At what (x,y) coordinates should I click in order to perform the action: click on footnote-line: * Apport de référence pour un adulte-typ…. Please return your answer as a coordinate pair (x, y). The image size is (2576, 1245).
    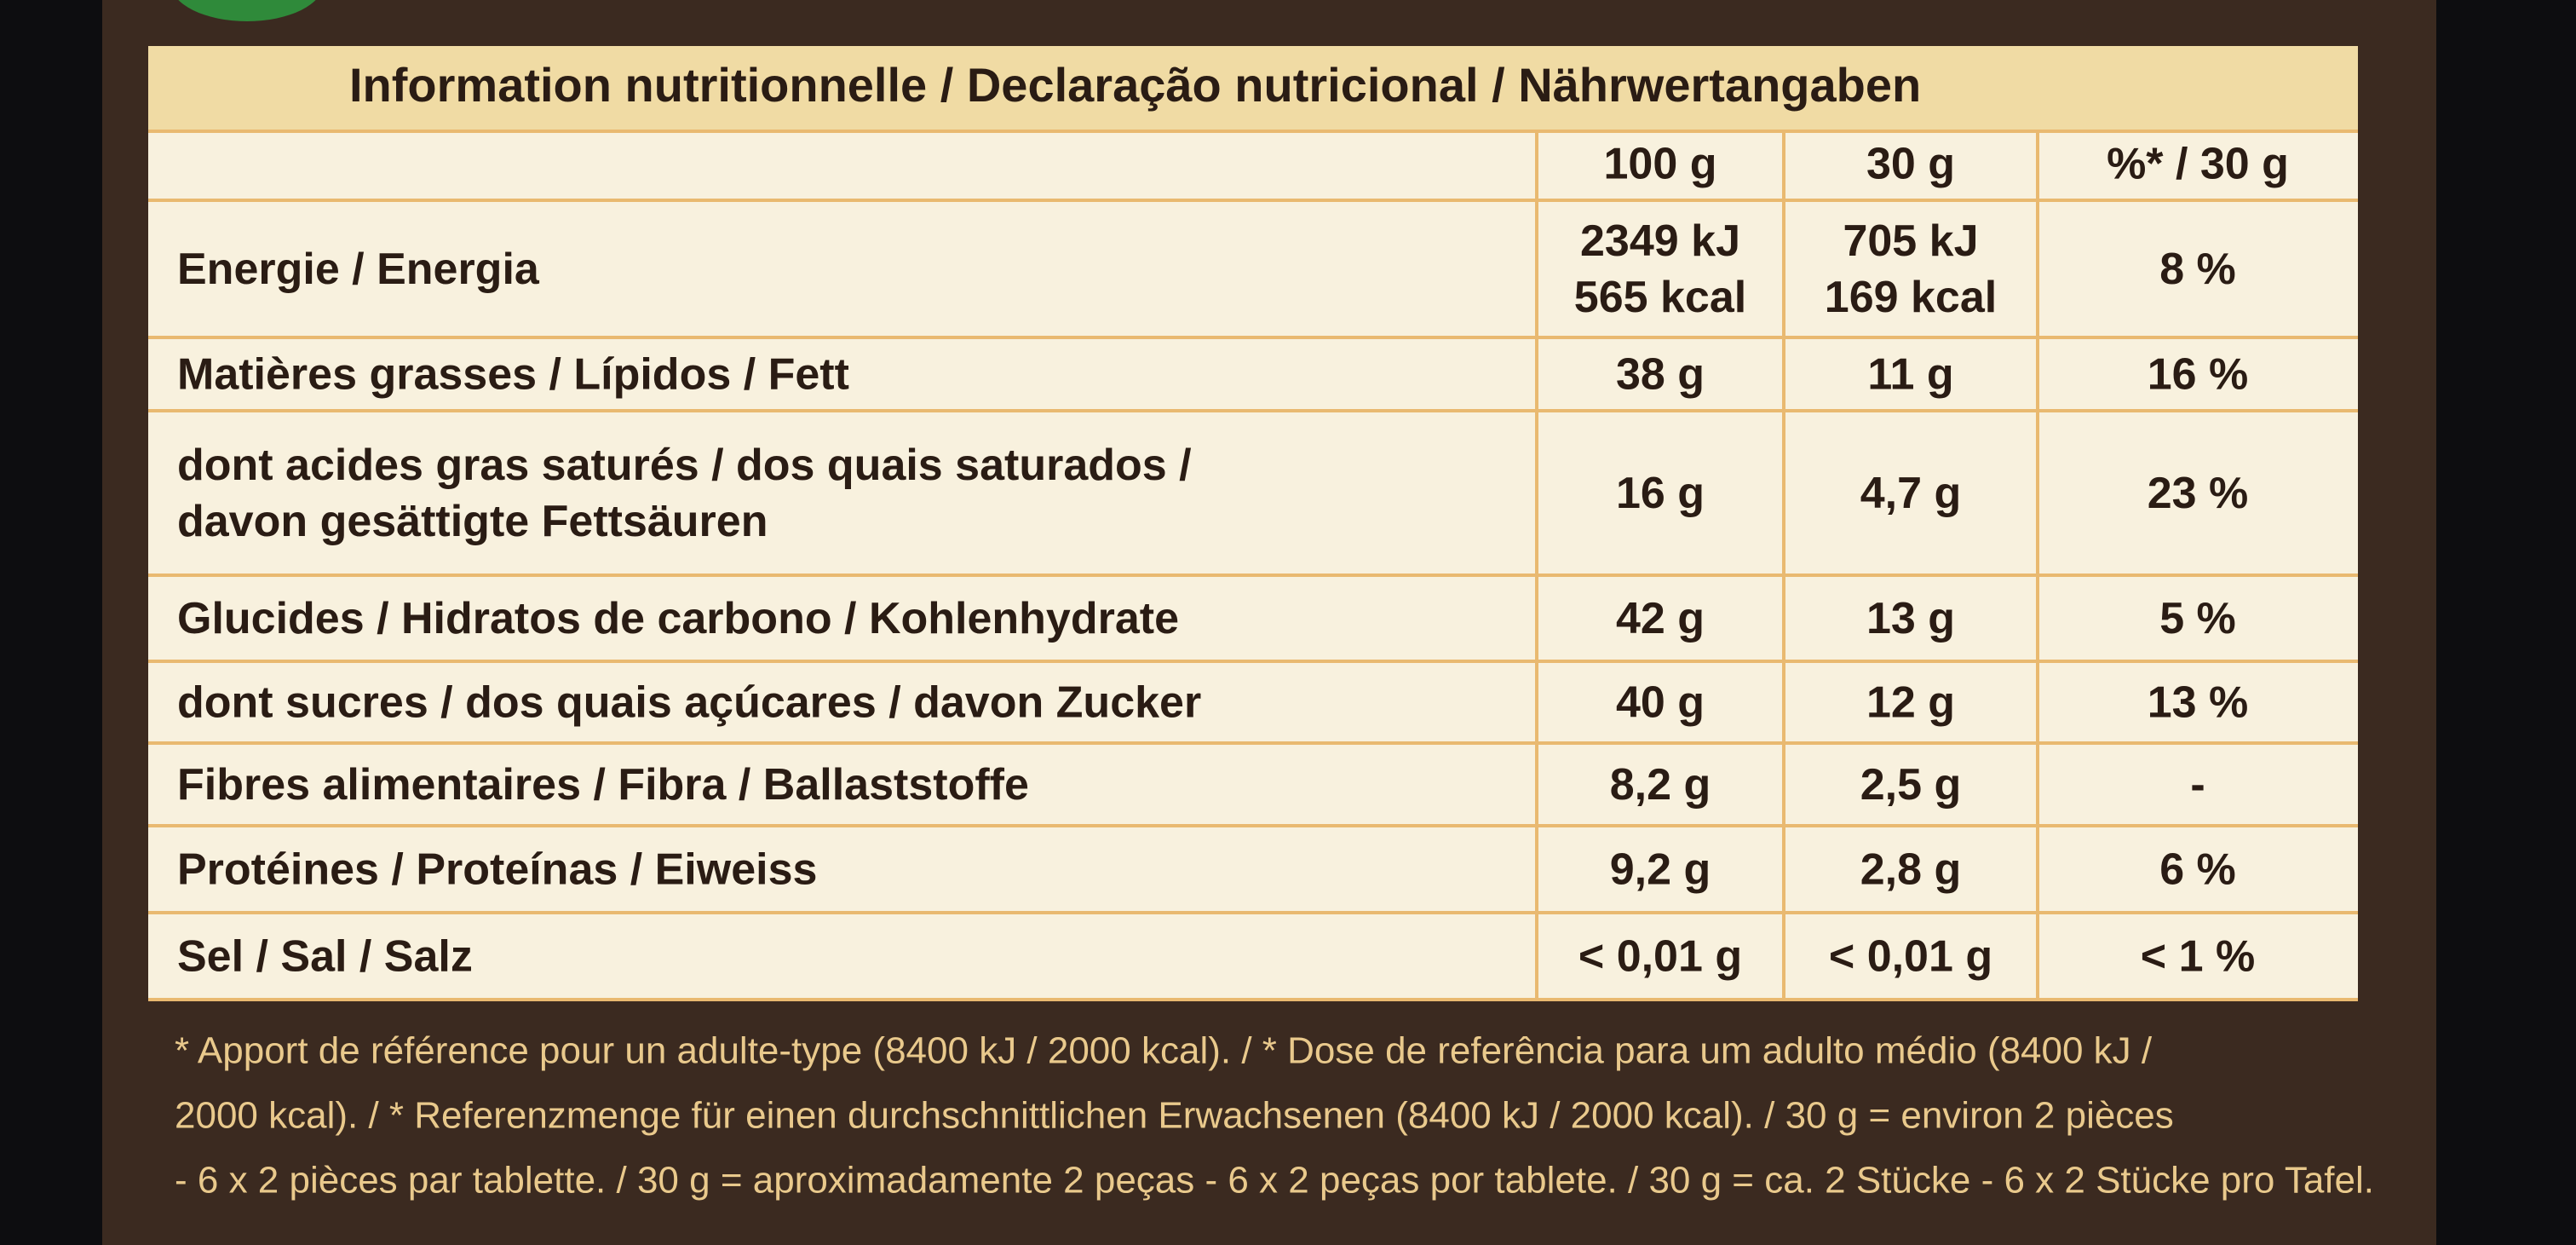
    Looking at the image, I should click on (1164, 1051).